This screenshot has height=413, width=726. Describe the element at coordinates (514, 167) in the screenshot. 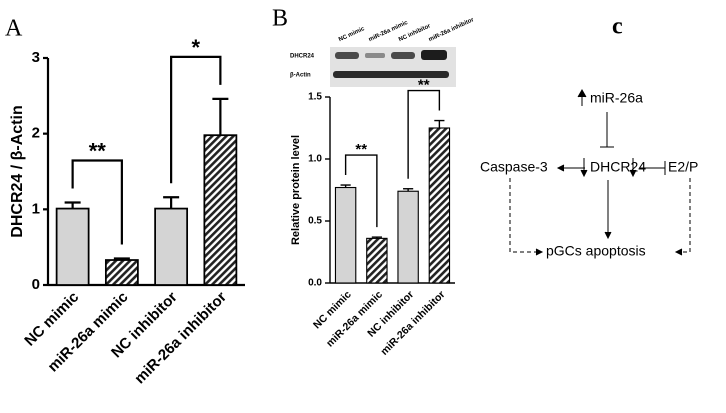

I see `node-label: Caspase-3` at that location.